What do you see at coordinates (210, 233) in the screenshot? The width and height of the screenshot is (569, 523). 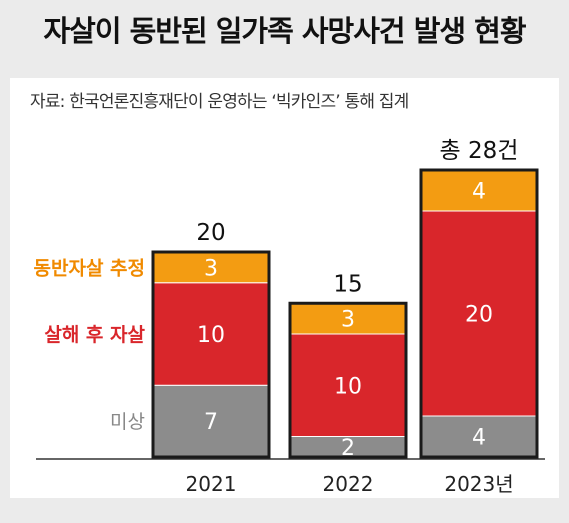 I see `total-label: 20` at bounding box center [210, 233].